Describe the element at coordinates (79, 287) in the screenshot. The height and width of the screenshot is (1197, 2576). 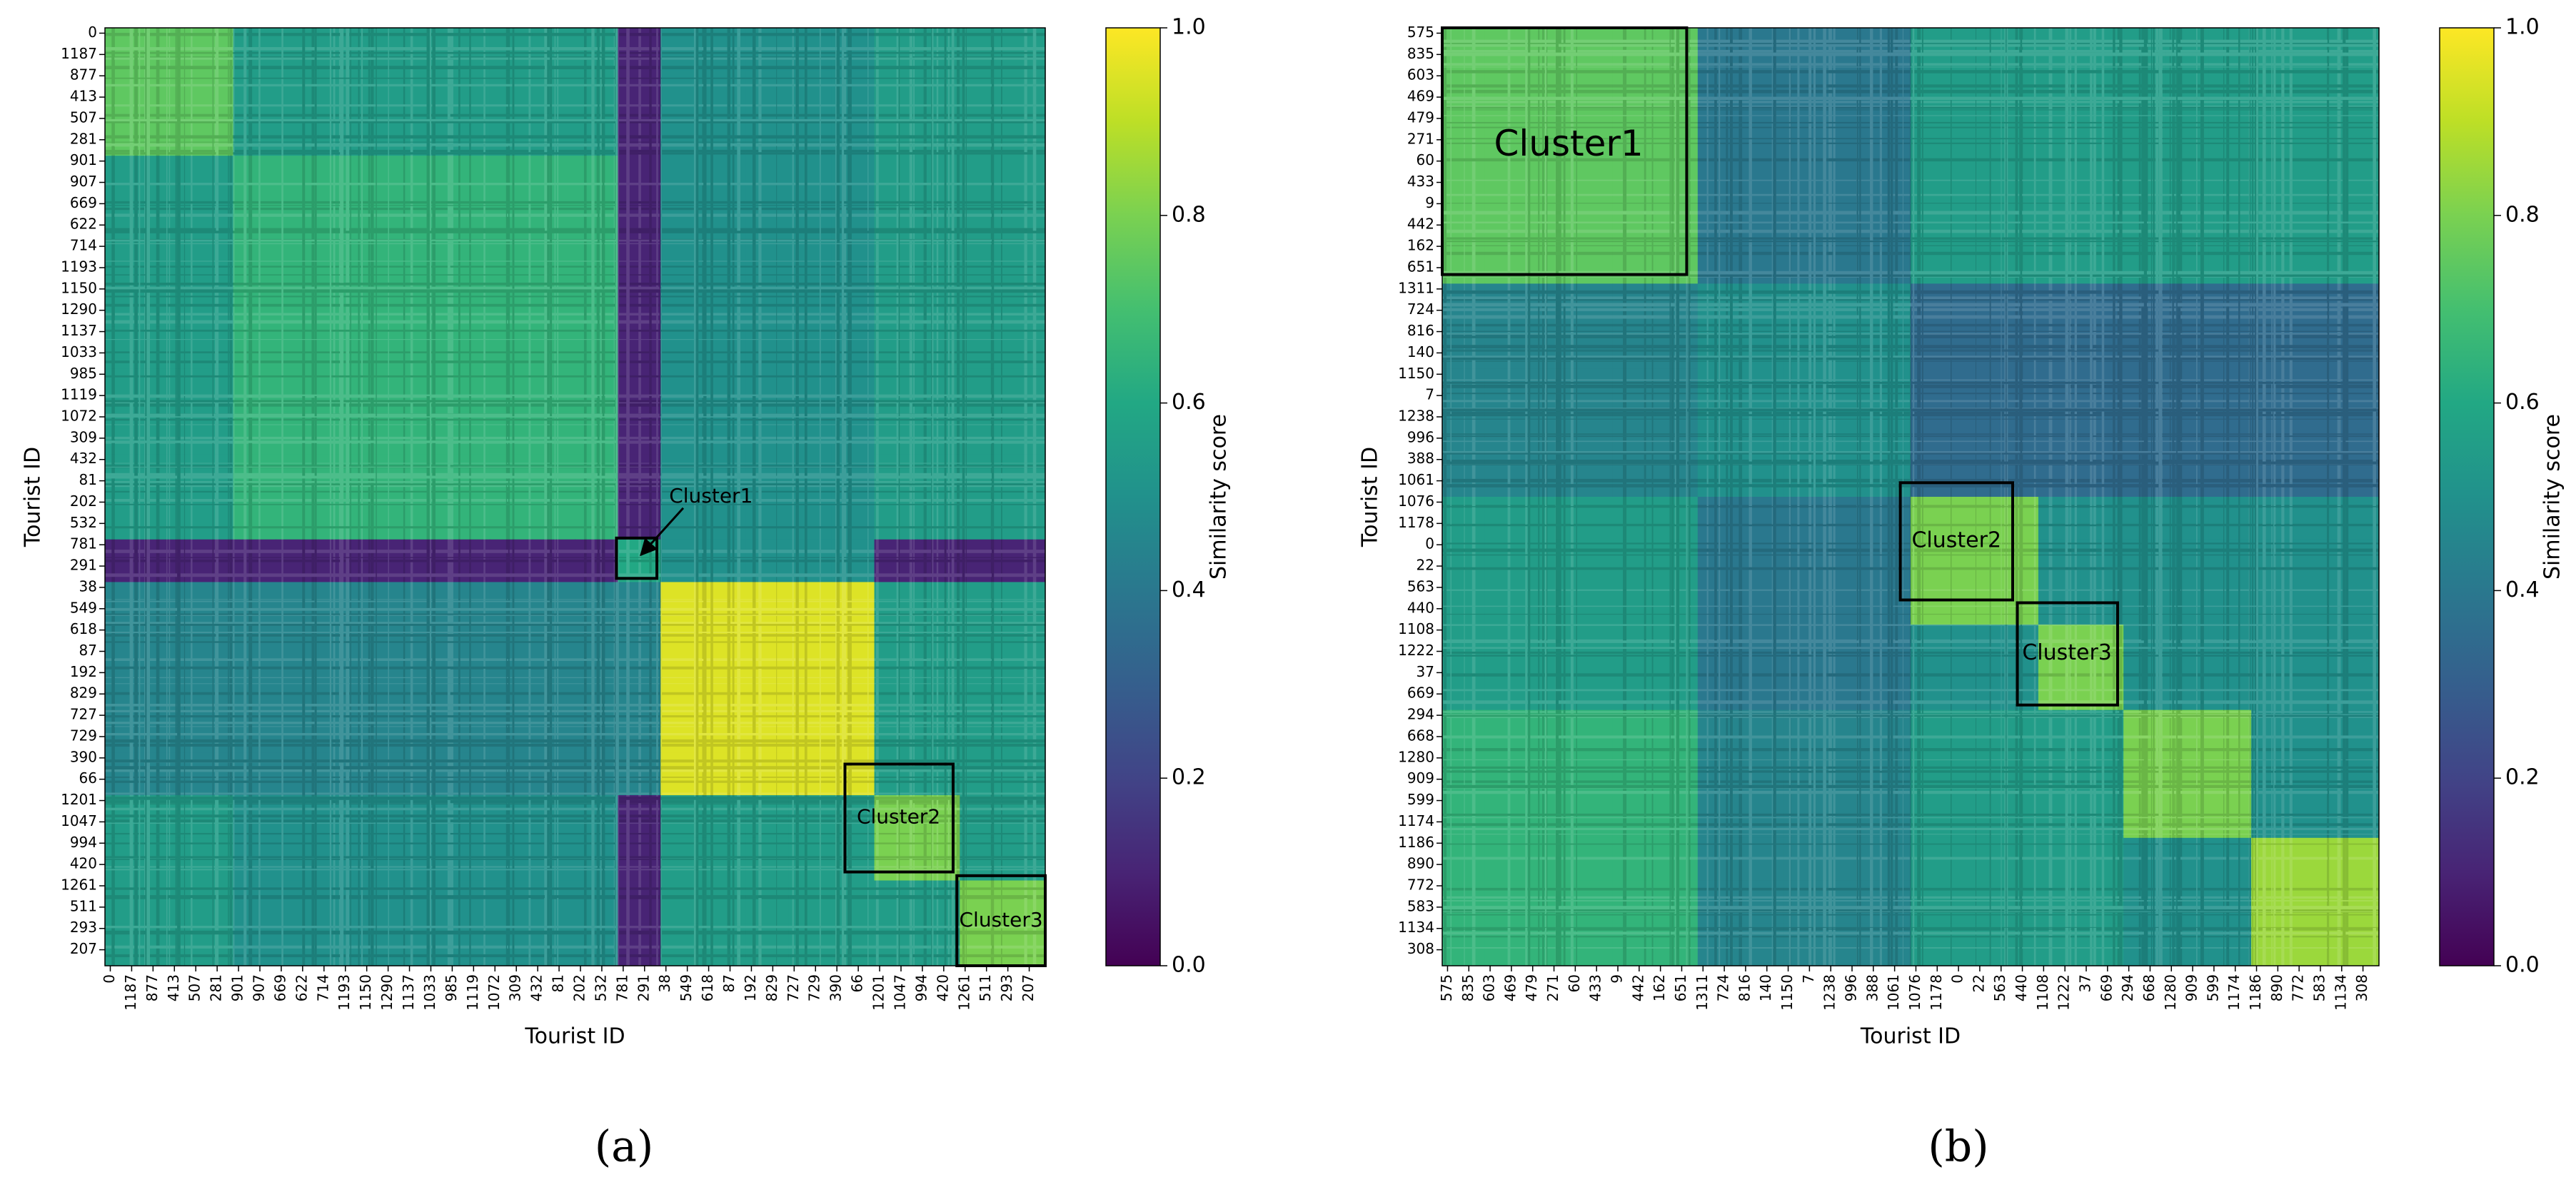
I see `y-tick-label: 1150` at that location.